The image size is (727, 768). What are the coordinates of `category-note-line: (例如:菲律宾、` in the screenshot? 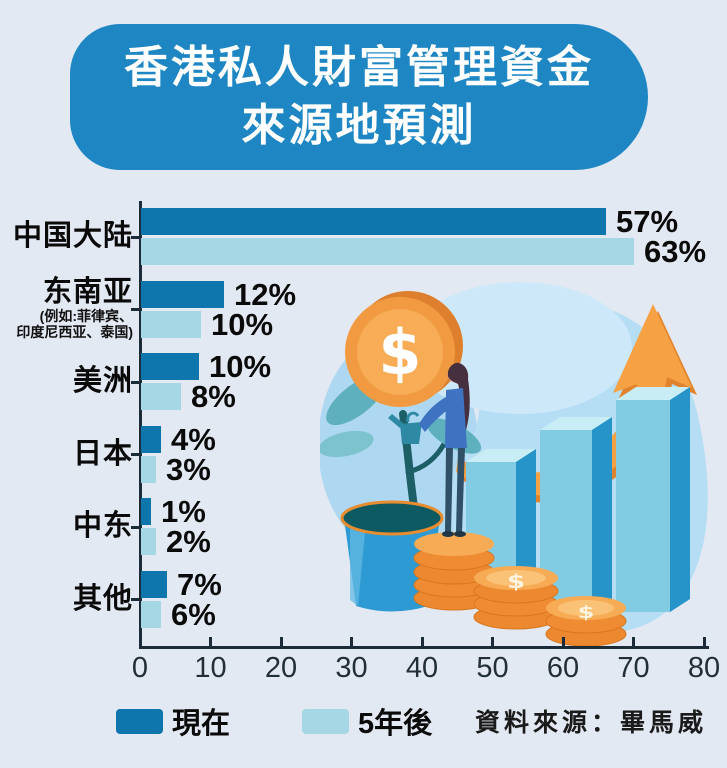 It's located at (86, 315).